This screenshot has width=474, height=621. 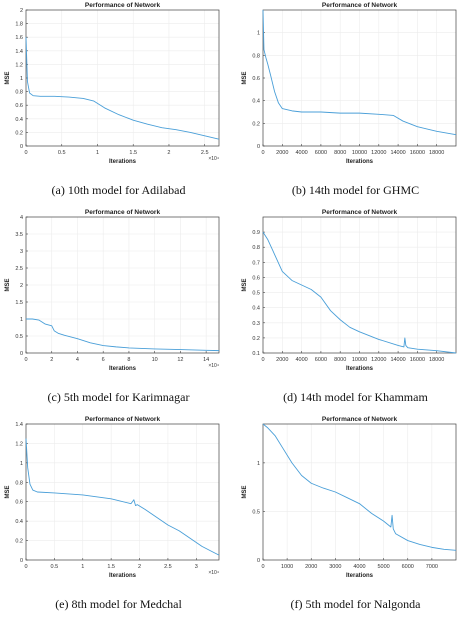 I want to click on x-tick-label: 12000, so click(x=378, y=153).